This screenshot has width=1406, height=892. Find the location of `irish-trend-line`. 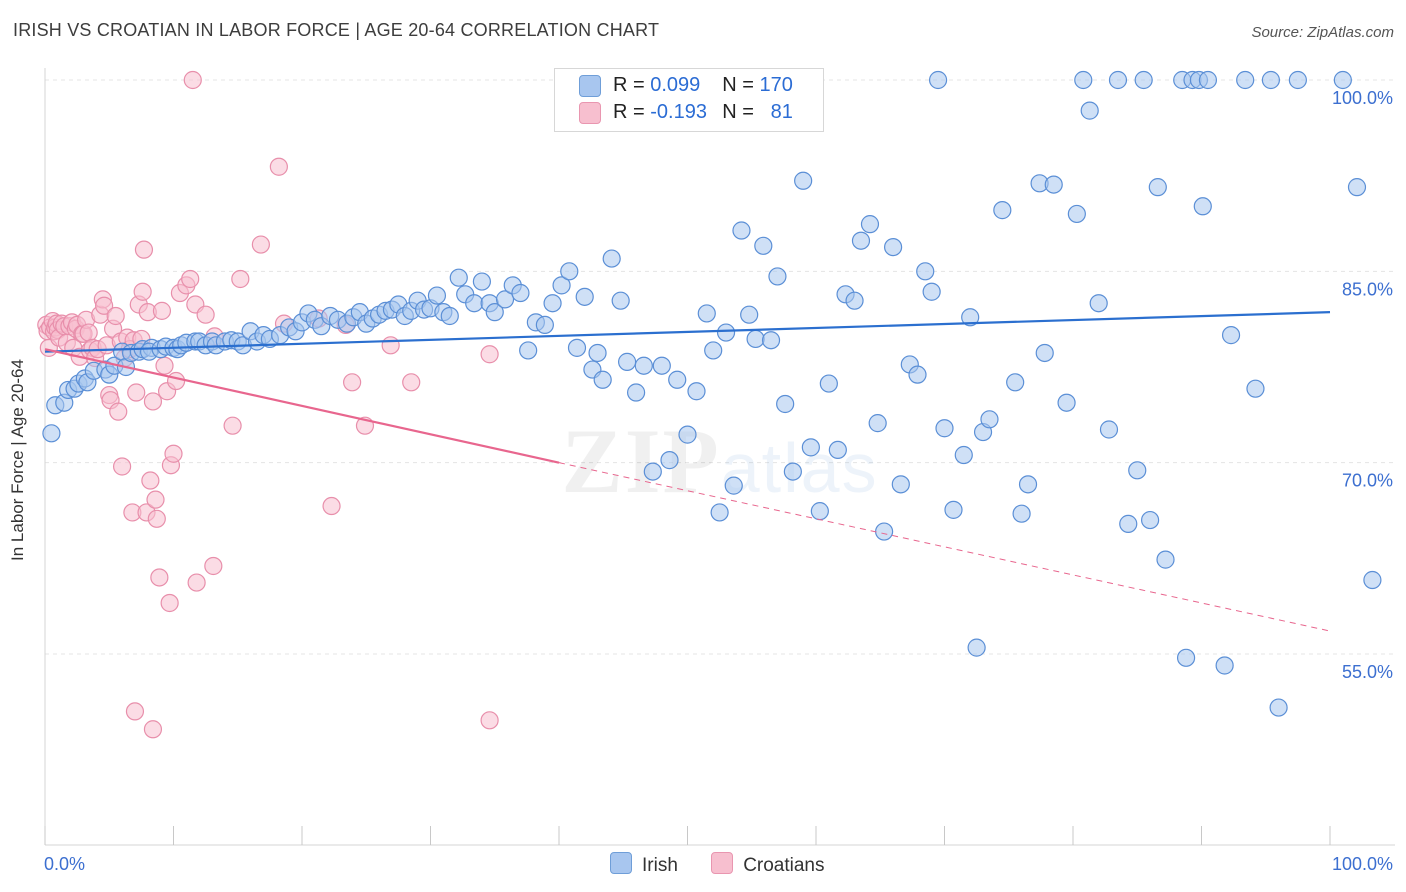

irish-trend-line is located at coordinates (687, 332).